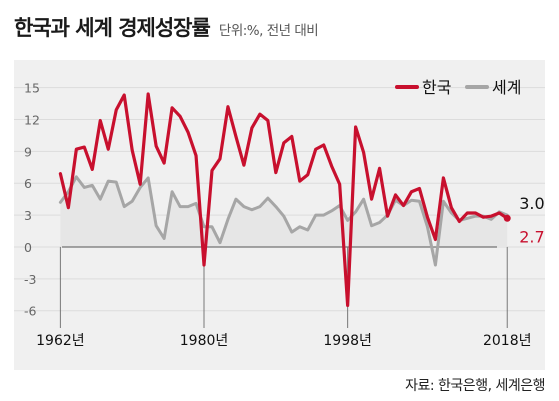  Describe the element at coordinates (347, 341) in the screenshot. I see `x-tick-label: 1998년` at that location.